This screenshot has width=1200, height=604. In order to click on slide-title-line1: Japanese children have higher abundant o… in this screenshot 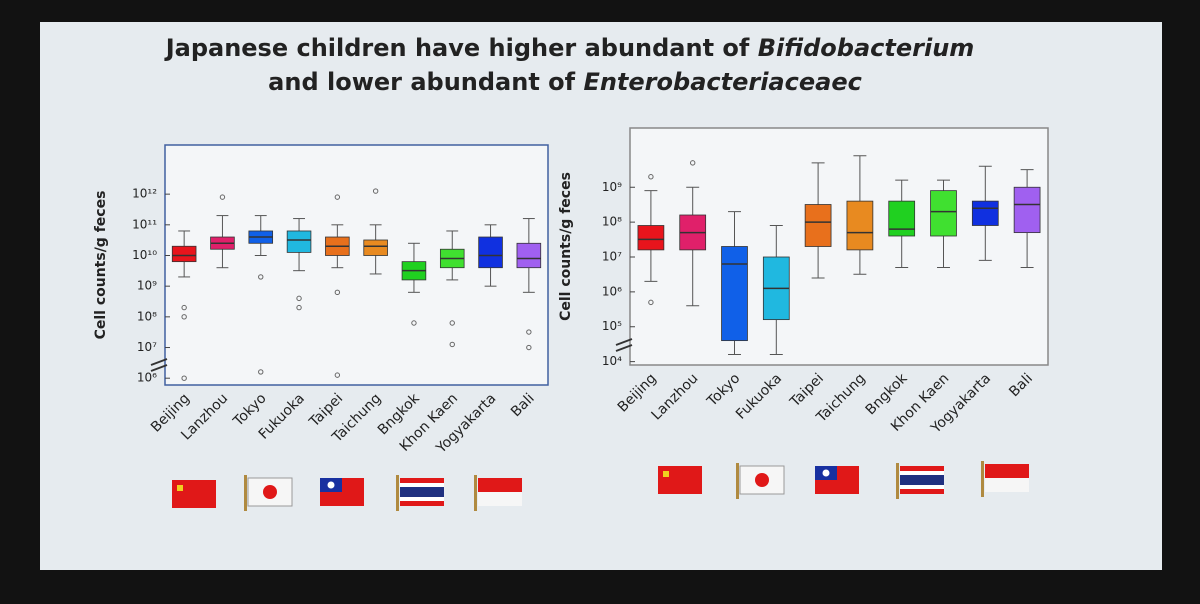, I will do `click(569, 48)`.